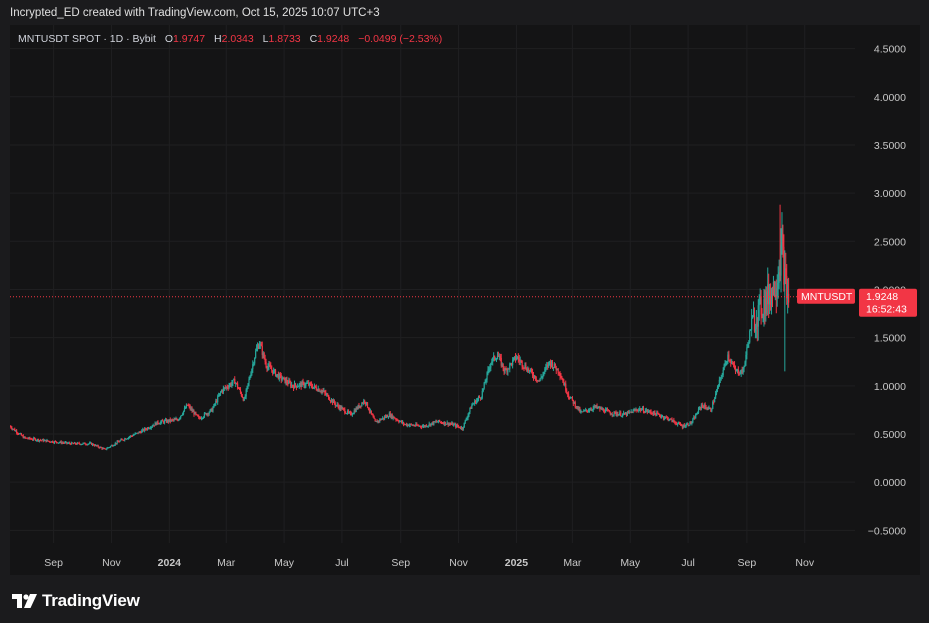 This screenshot has height=623, width=929. Describe the element at coordinates (265, 39) in the screenshot. I see `low-label: L` at that location.